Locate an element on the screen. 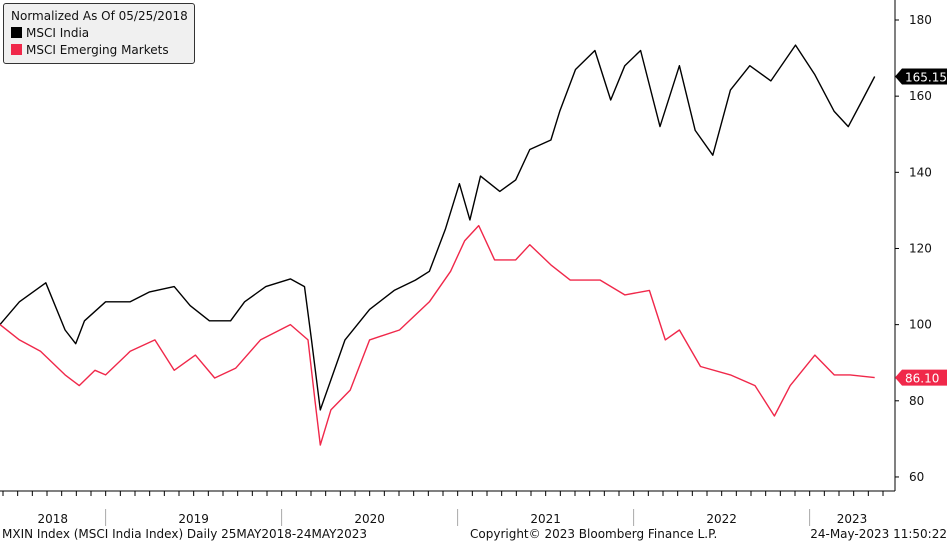 Image resolution: width=949 pixels, height=544 pixels. y-tick-label: 80 is located at coordinates (916, 401).